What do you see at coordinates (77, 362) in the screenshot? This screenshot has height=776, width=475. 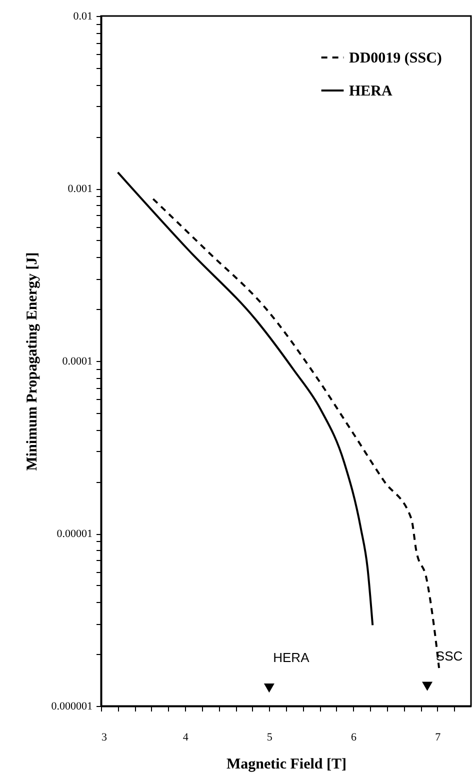 I see `y-tick-label: 0.0001` at bounding box center [77, 362].